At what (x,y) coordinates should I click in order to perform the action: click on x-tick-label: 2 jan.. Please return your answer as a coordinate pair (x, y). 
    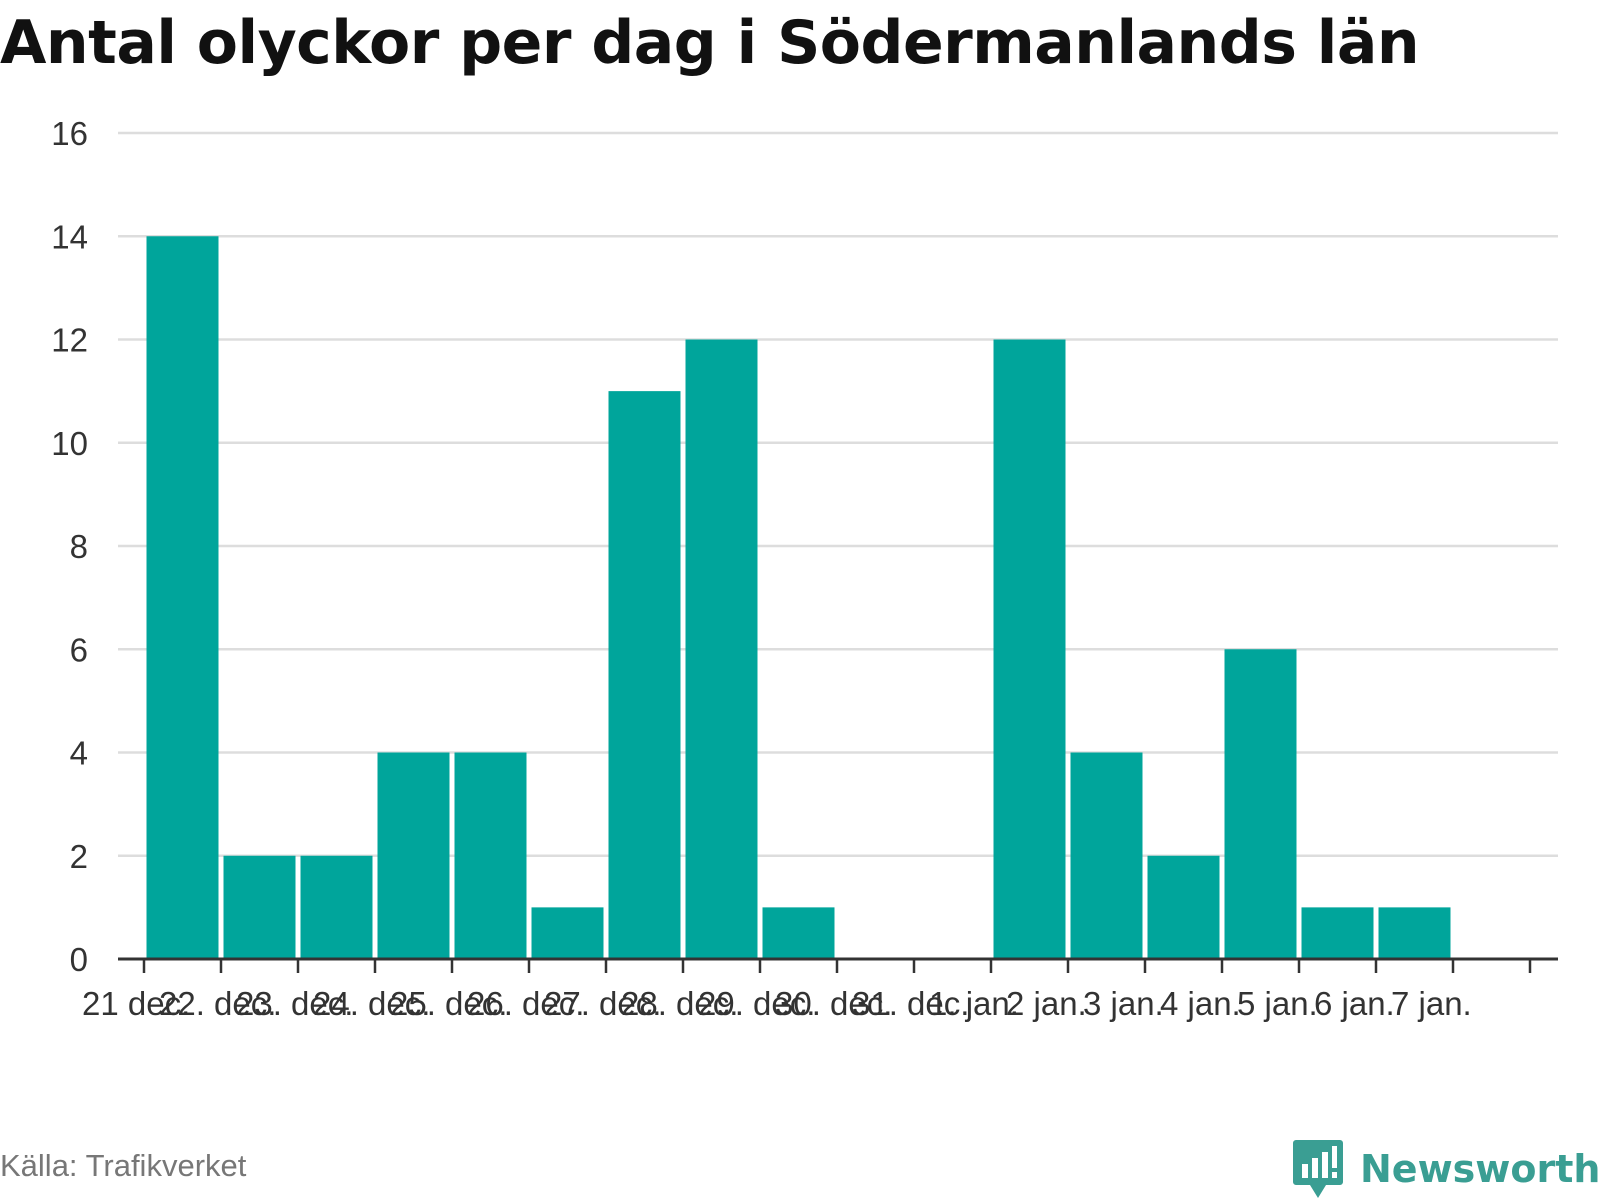
    Looking at the image, I should click on (1046, 1003).